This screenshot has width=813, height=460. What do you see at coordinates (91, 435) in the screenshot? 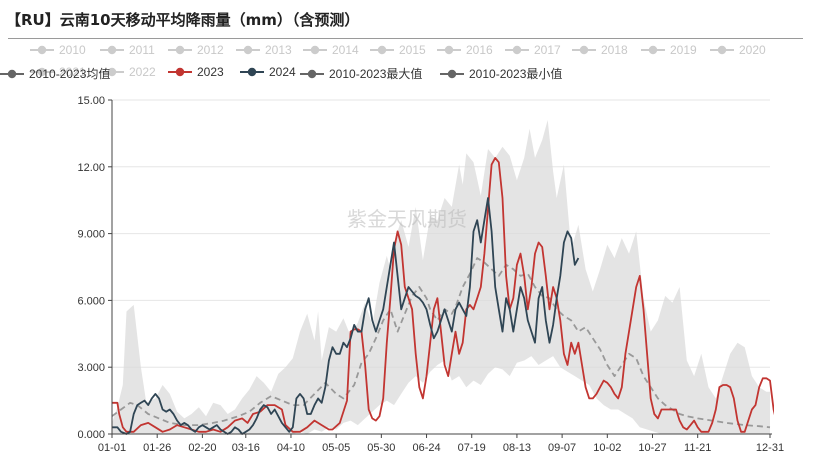
I see `y-tick-label: 0.000` at bounding box center [91, 435].